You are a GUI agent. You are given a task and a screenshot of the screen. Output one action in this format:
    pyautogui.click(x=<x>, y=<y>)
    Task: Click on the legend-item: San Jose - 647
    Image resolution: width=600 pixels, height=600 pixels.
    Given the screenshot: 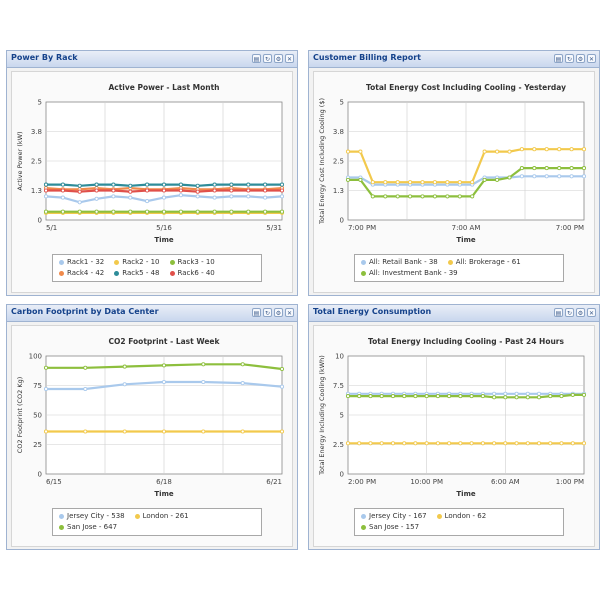 What is the action you would take?
    pyautogui.click(x=88, y=527)
    